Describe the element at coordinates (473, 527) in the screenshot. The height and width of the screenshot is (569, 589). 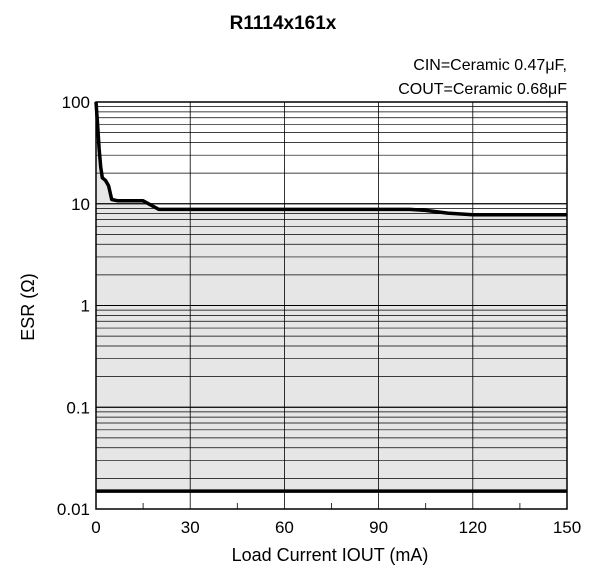
I see `x-tick-label: 120` at that location.